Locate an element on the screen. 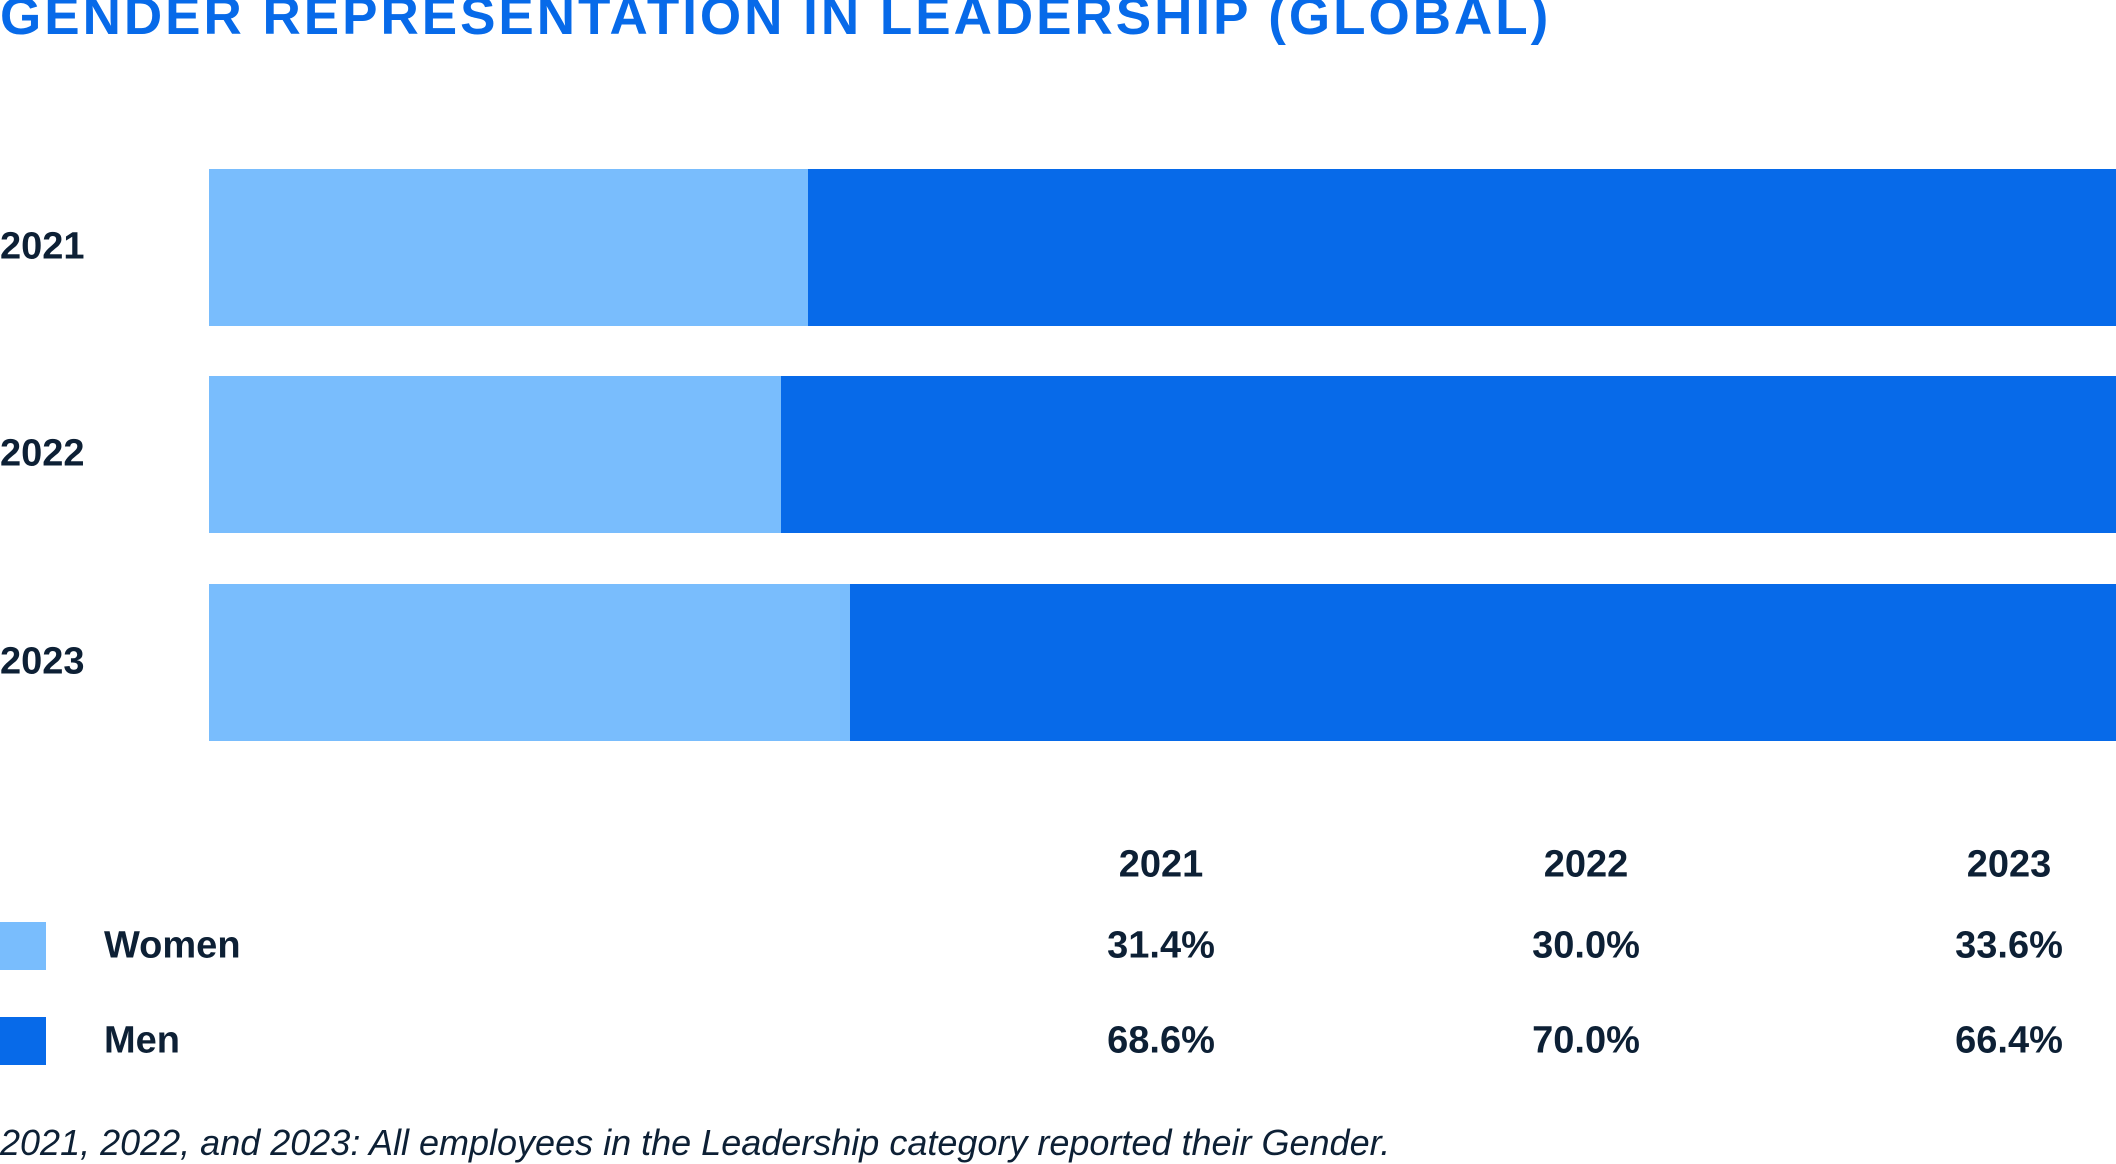  table-cell: 31.4% is located at coordinates (1161, 945).